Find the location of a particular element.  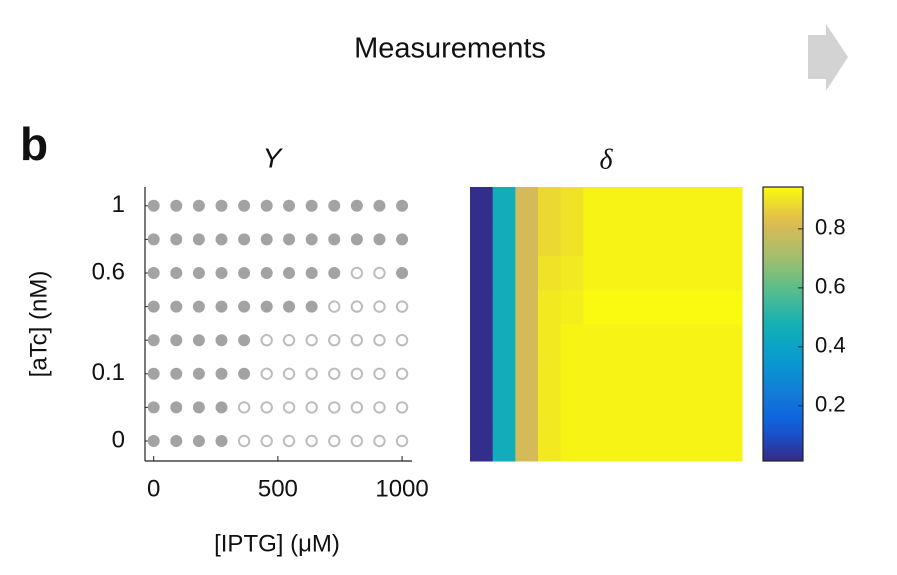

x-tick-label: 1000 is located at coordinates (401, 488).